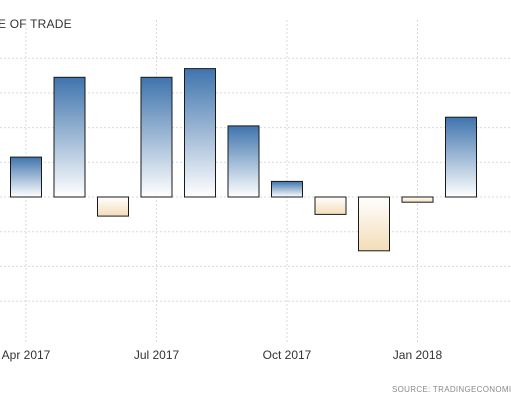  I want to click on bar-oct-2017, so click(287, 189).